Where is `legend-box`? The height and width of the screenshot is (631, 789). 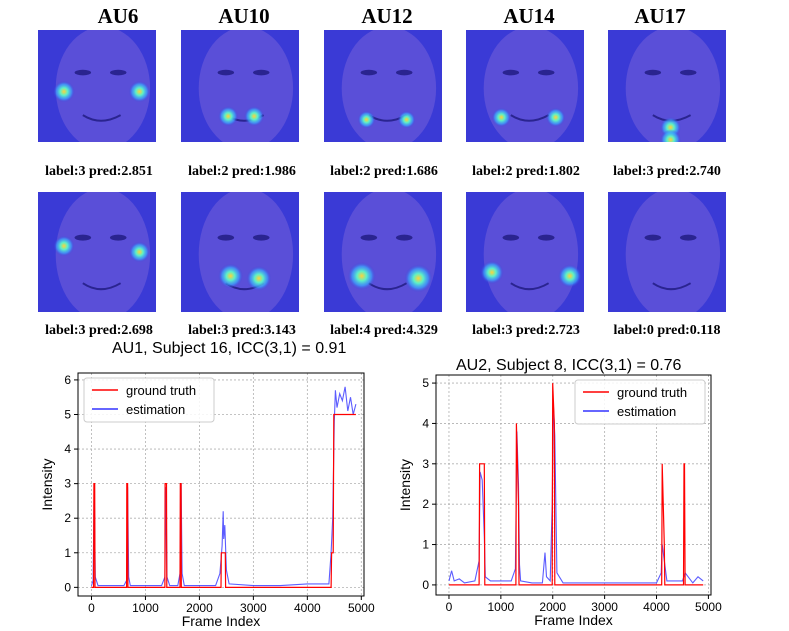
legend-box is located at coordinates (640, 402).